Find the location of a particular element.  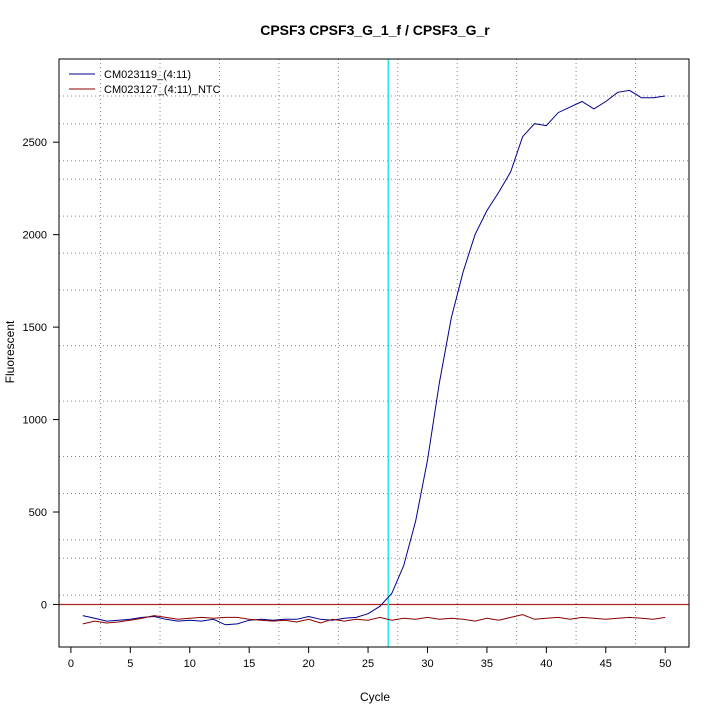

x-tick-label: 45 is located at coordinates (606, 664).